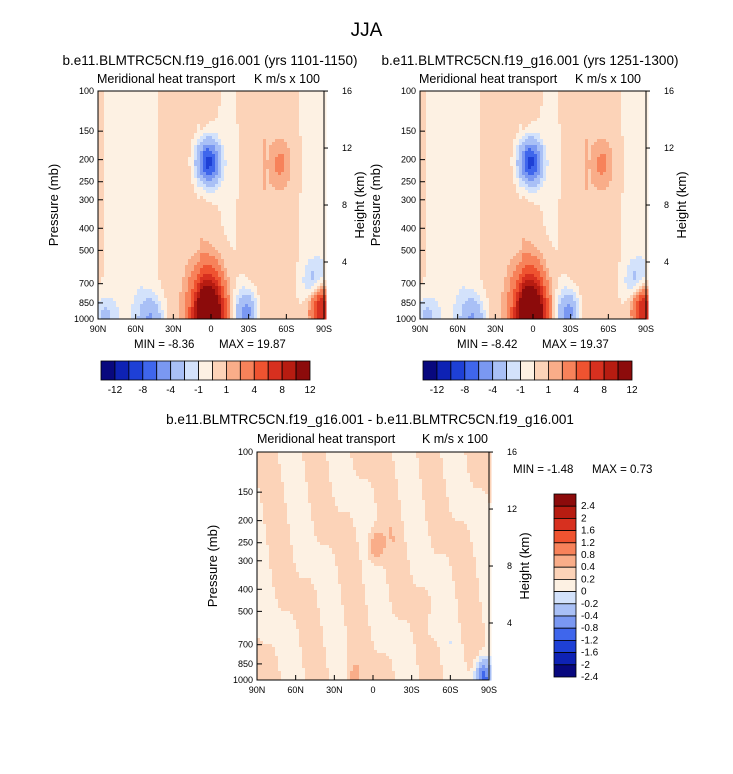 This screenshot has height=774, width=733. What do you see at coordinates (543, 470) in the screenshot?
I see `panel-3-min-label: MIN = -1.48` at bounding box center [543, 470].